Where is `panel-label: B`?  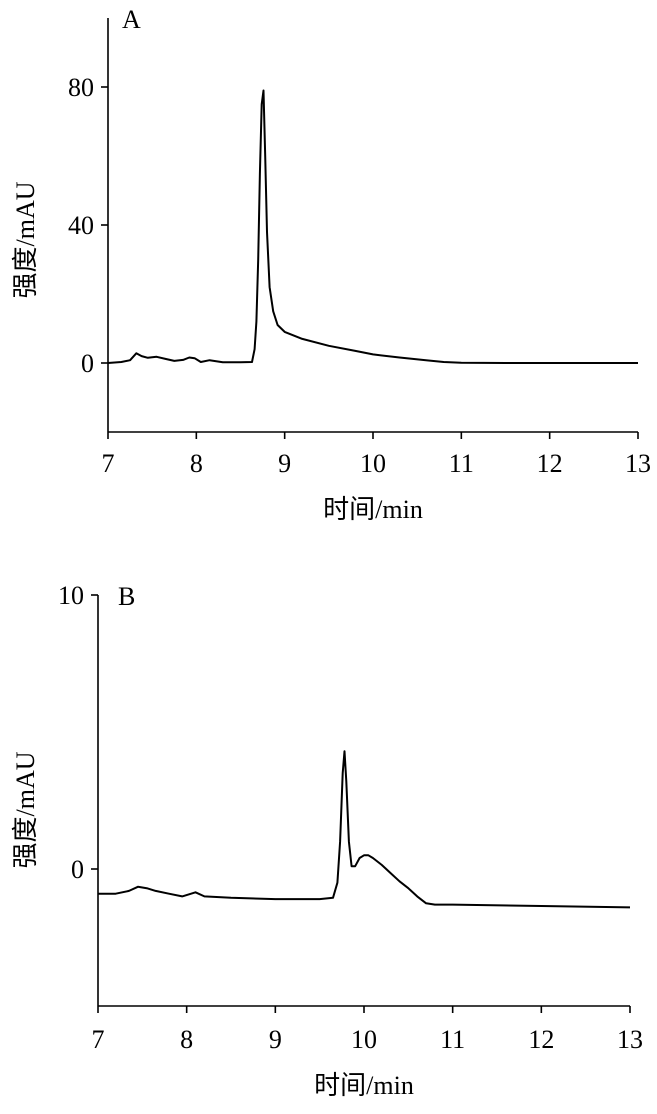
panel-label: B is located at coordinates (126, 596).